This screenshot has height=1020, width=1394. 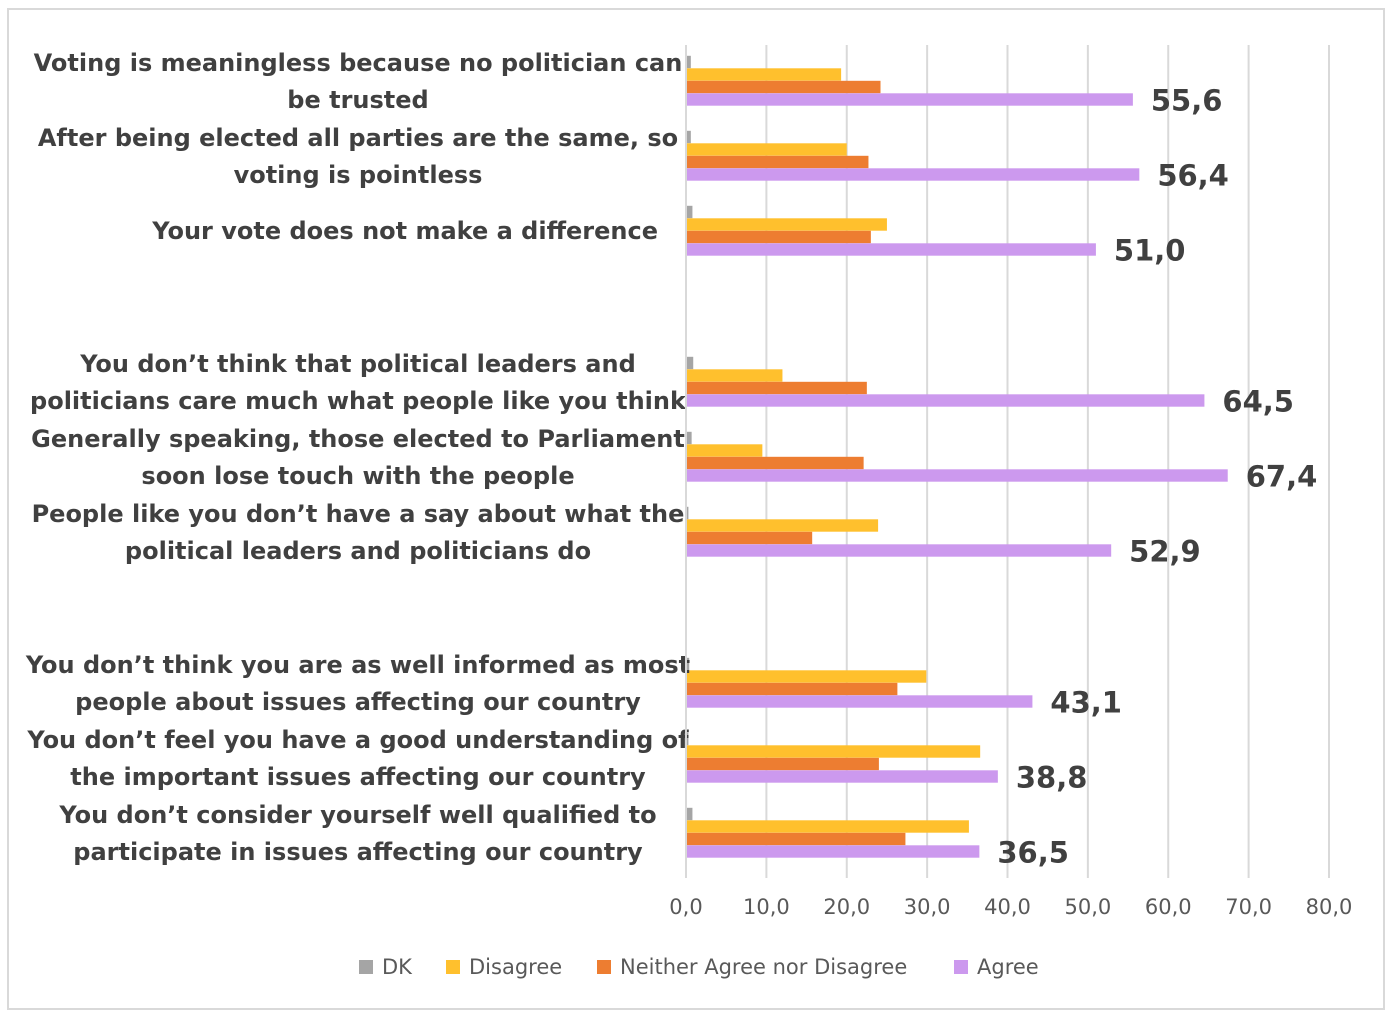 What do you see at coordinates (1165, 552) in the screenshot?
I see `data-label: 52,9` at bounding box center [1165, 552].